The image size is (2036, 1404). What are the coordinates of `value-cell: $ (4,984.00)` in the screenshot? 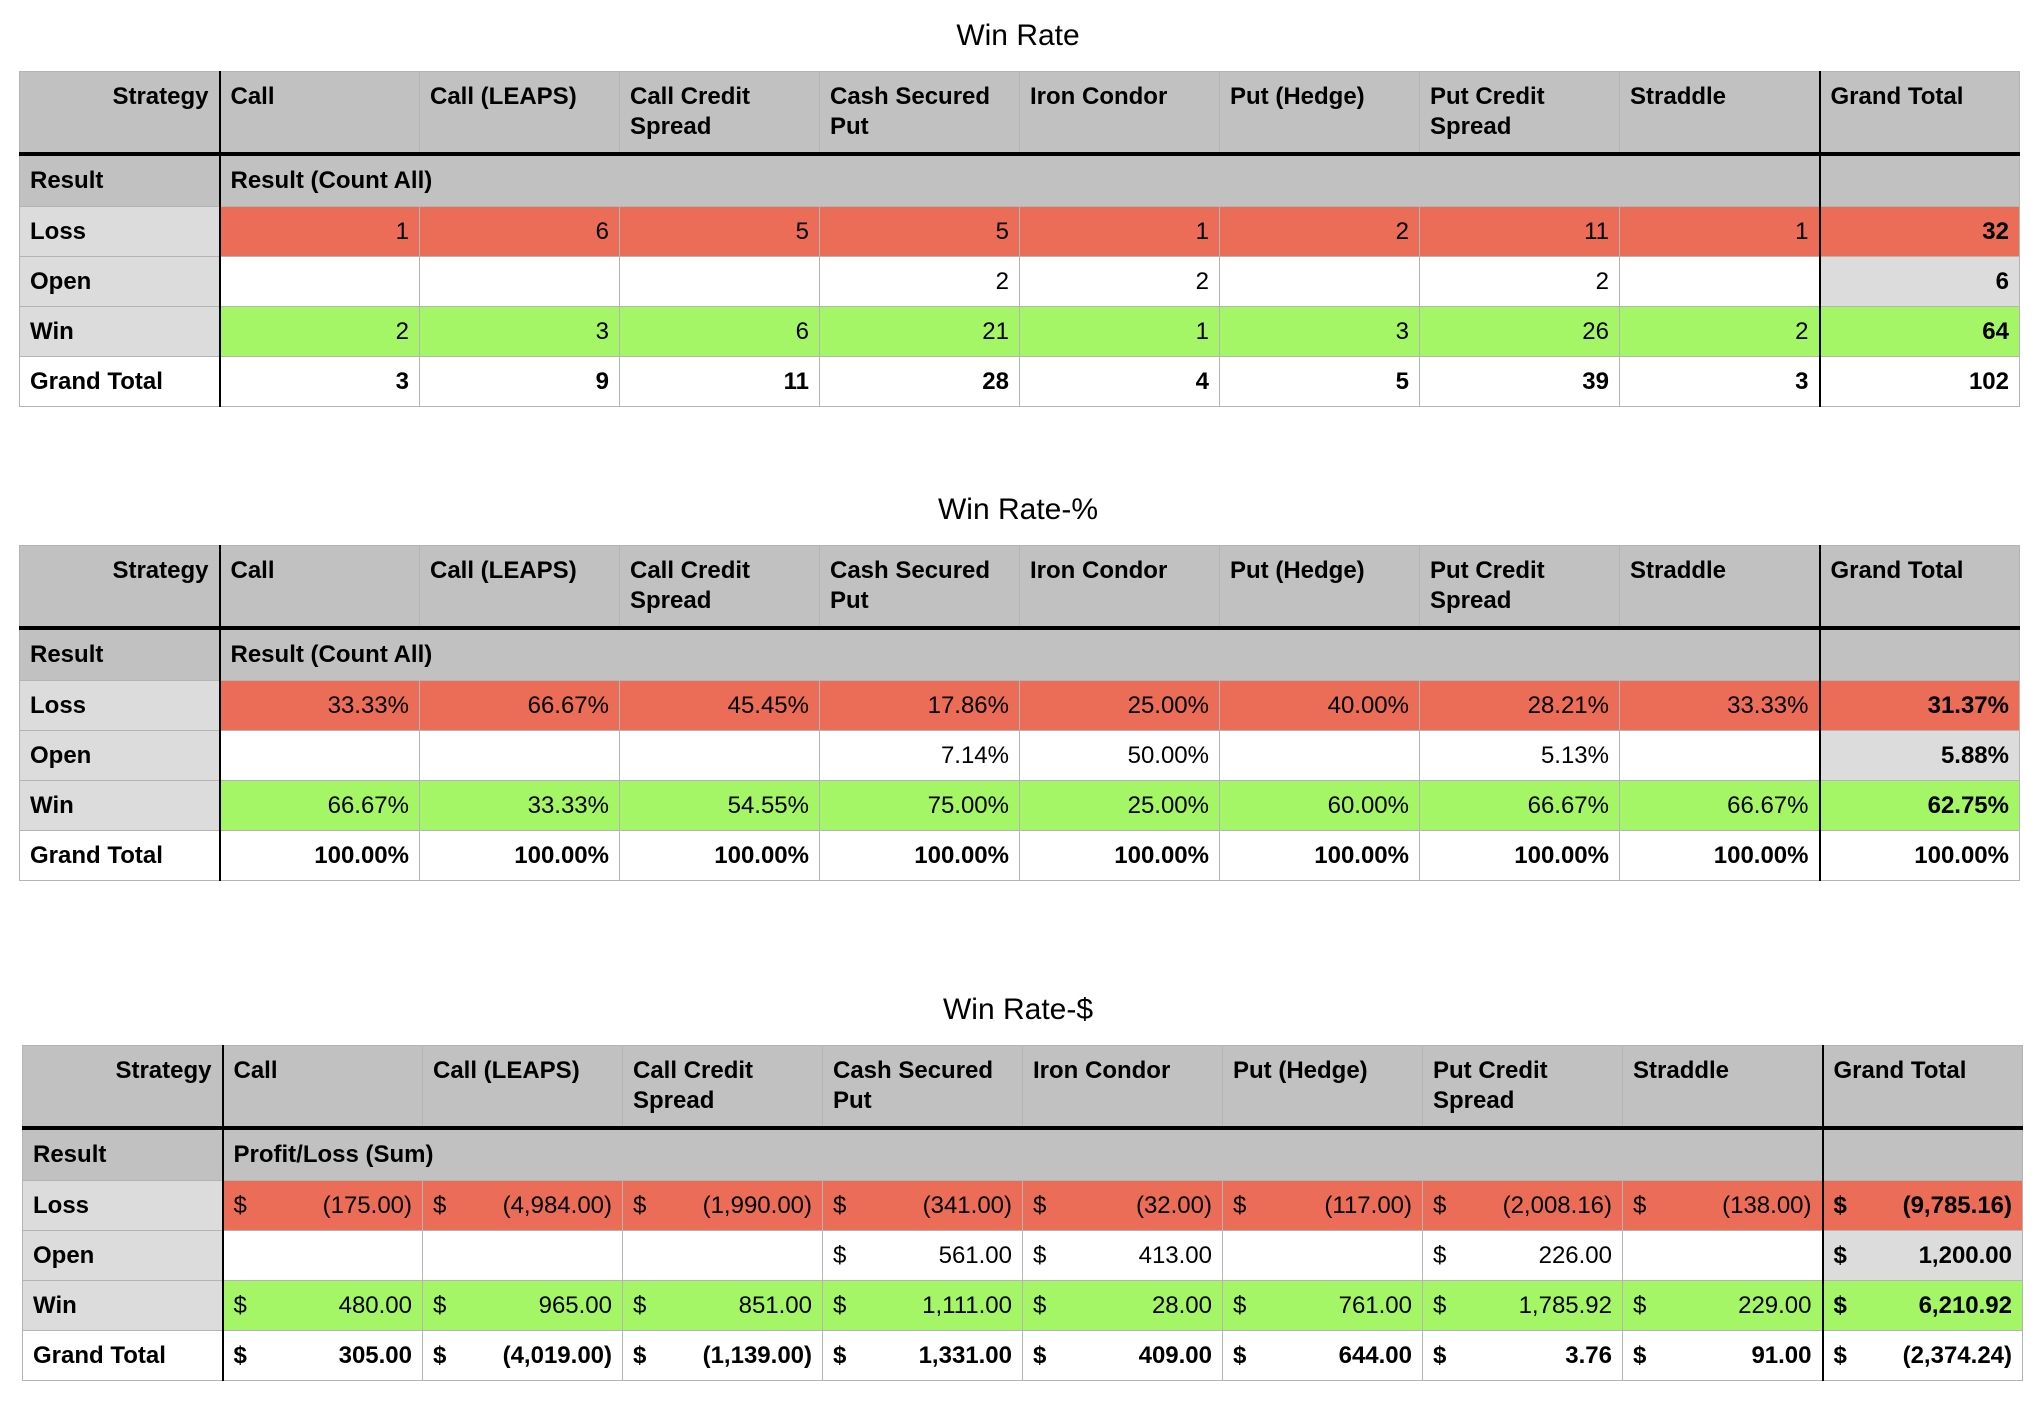 It's located at (522, 1205).